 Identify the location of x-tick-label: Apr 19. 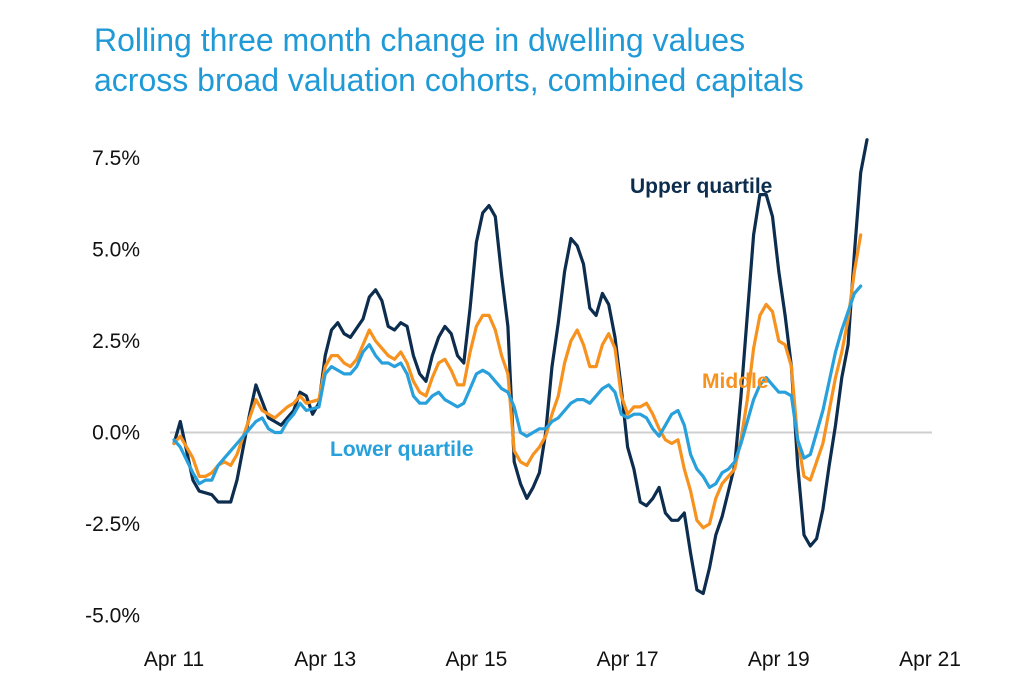
(779, 659).